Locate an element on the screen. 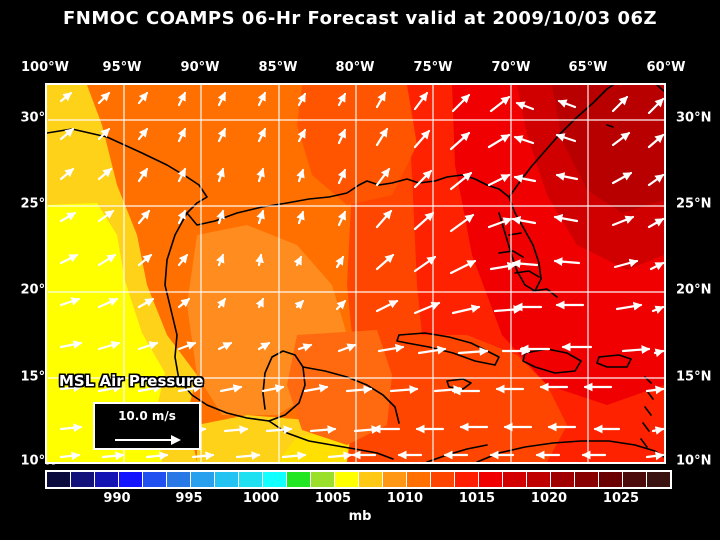 The height and width of the screenshot is (540, 720). colorbar is located at coordinates (358, 479).